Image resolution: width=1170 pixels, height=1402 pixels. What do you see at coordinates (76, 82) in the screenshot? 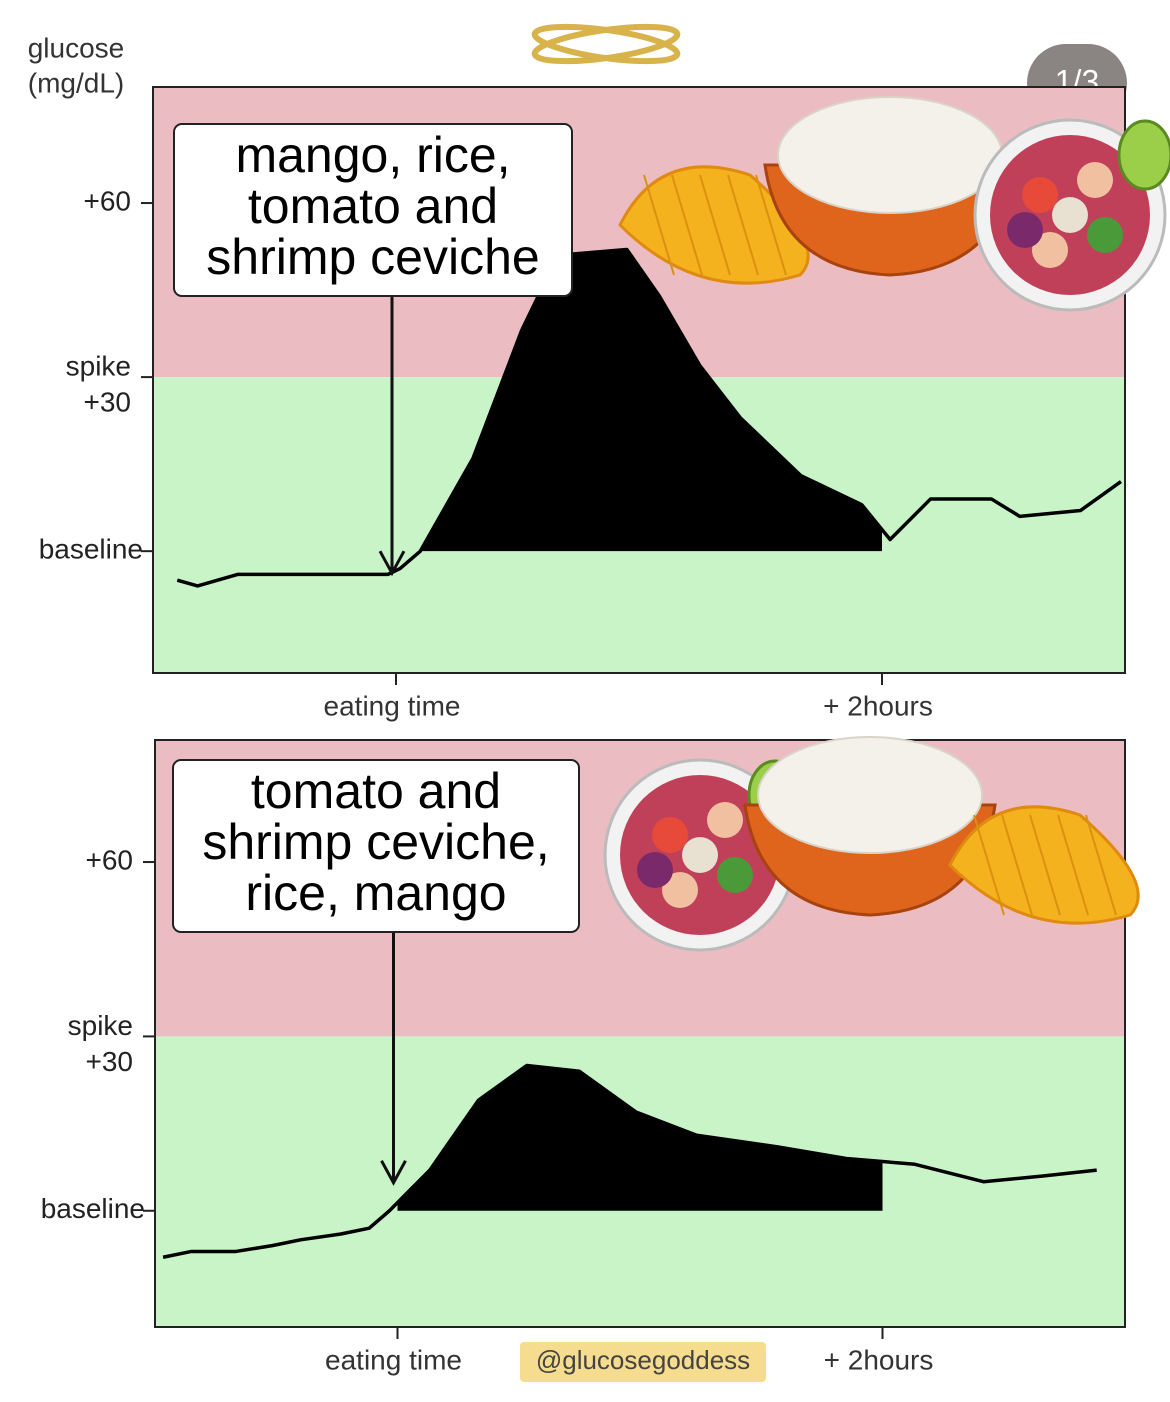
I see `y-axis-title: (mg/dL)` at bounding box center [76, 82].